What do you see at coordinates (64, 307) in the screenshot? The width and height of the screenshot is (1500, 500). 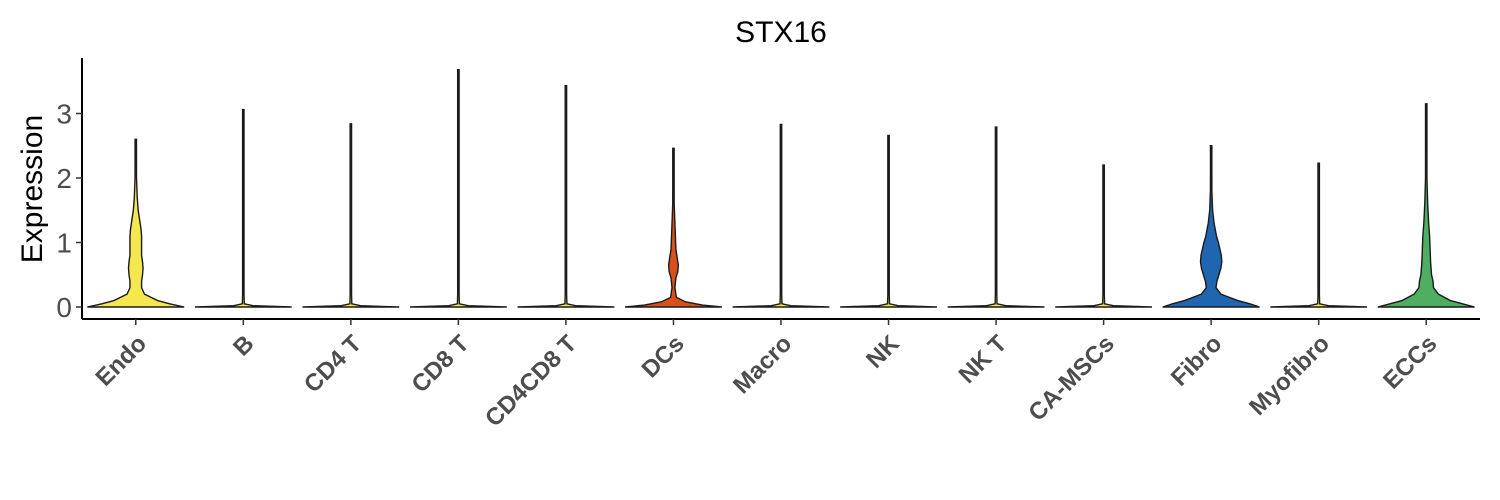 I see `y-tick-label: 0` at bounding box center [64, 307].